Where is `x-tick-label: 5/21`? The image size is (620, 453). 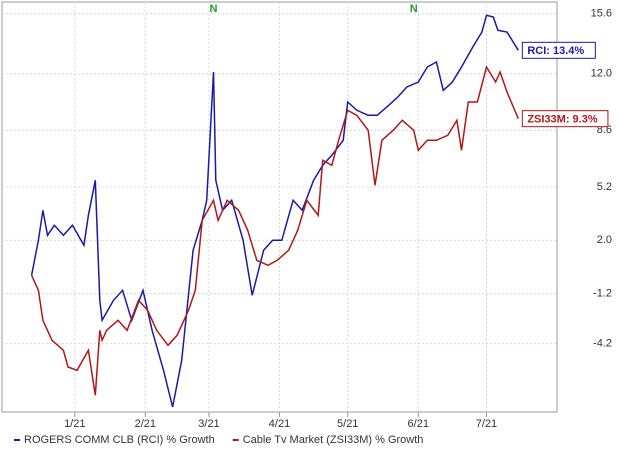
x-tick-label: 5/21 is located at coordinates (347, 424).